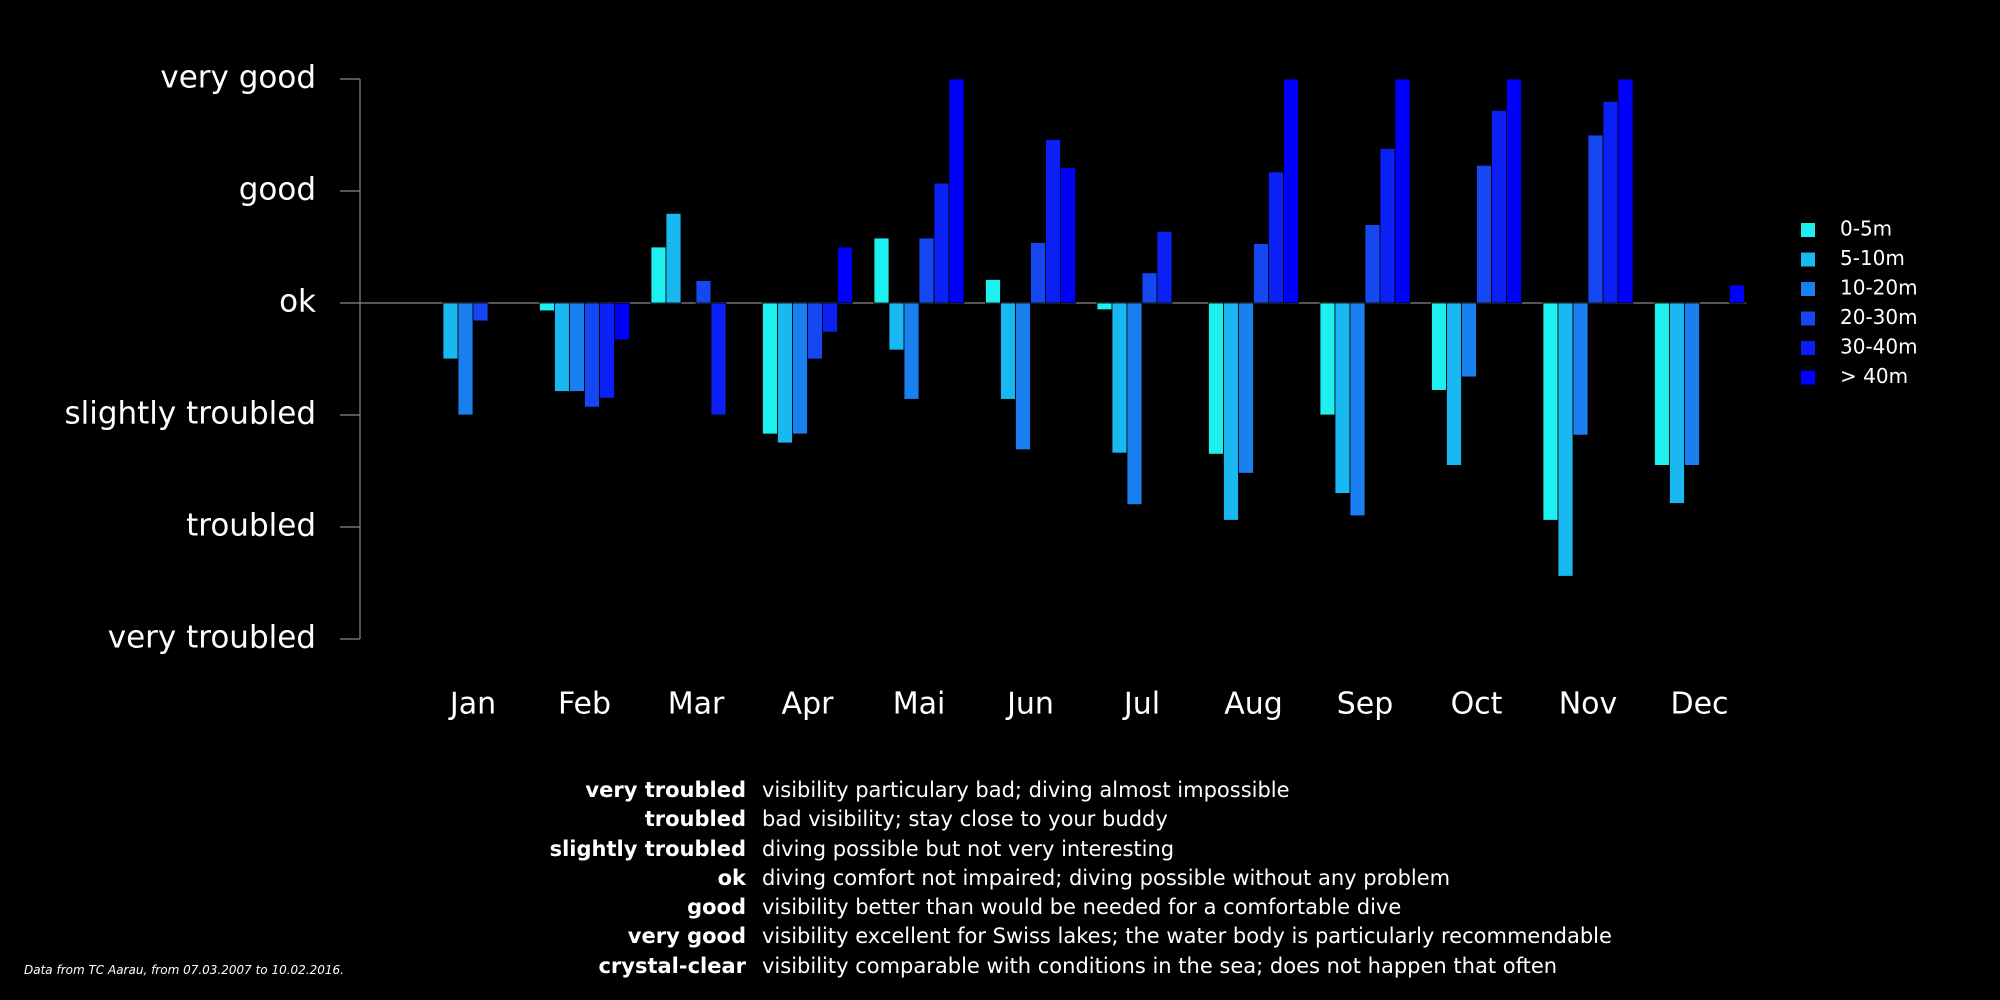 Image resolution: width=2000 pixels, height=1000 pixels. Describe the element at coordinates (1859, 302) in the screenshot. I see `chart-legend: 0-5m 5-10m 10-20m 20-30m 30-40m > 40m` at that location.